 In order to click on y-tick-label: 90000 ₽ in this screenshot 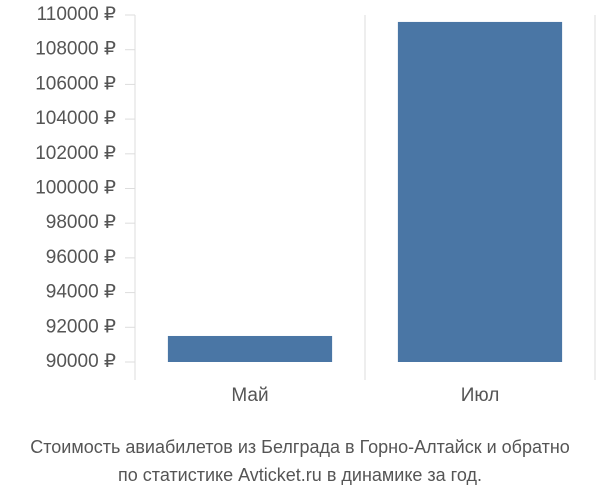, I will do `click(81, 361)`.